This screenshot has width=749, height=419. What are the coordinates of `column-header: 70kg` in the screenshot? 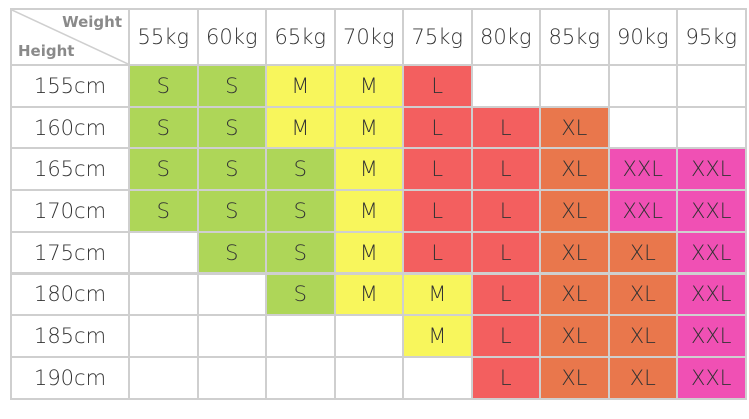 It's located at (368, 37).